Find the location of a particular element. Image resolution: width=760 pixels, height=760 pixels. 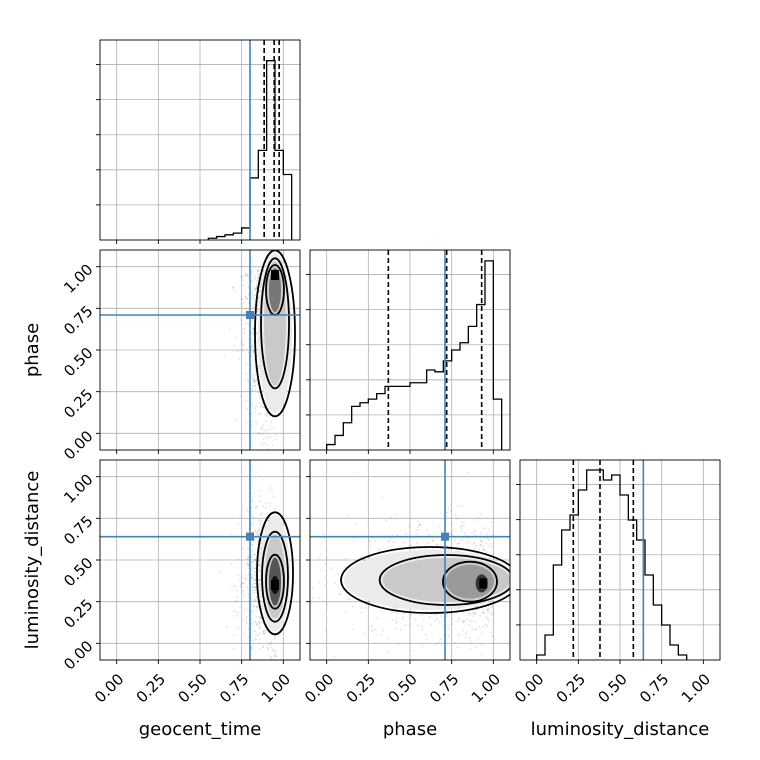

y-tick-label: 0.00 is located at coordinates (78, 655).